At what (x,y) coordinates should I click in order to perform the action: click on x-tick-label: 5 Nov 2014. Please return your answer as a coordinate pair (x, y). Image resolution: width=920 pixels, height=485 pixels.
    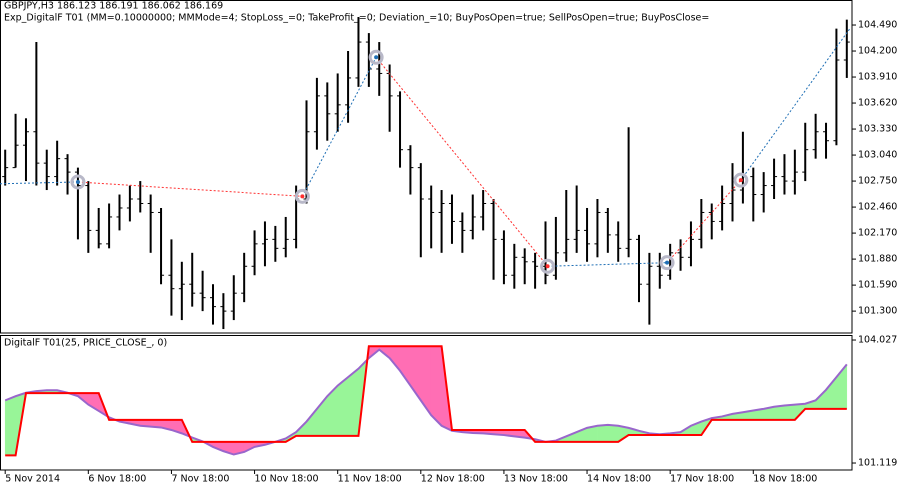
    Looking at the image, I should click on (32, 479).